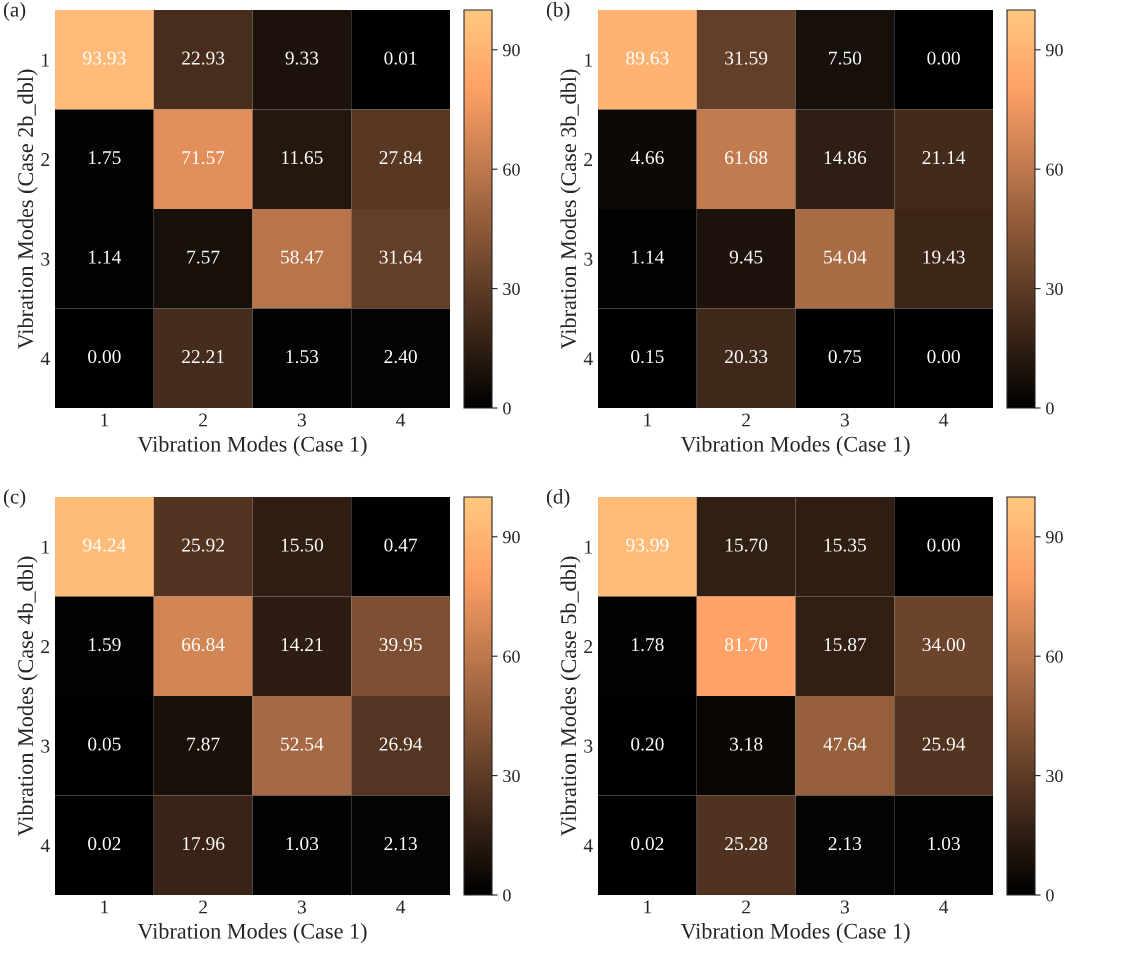 The height and width of the screenshot is (956, 1132). I want to click on data-label: 20.33, so click(746, 357).